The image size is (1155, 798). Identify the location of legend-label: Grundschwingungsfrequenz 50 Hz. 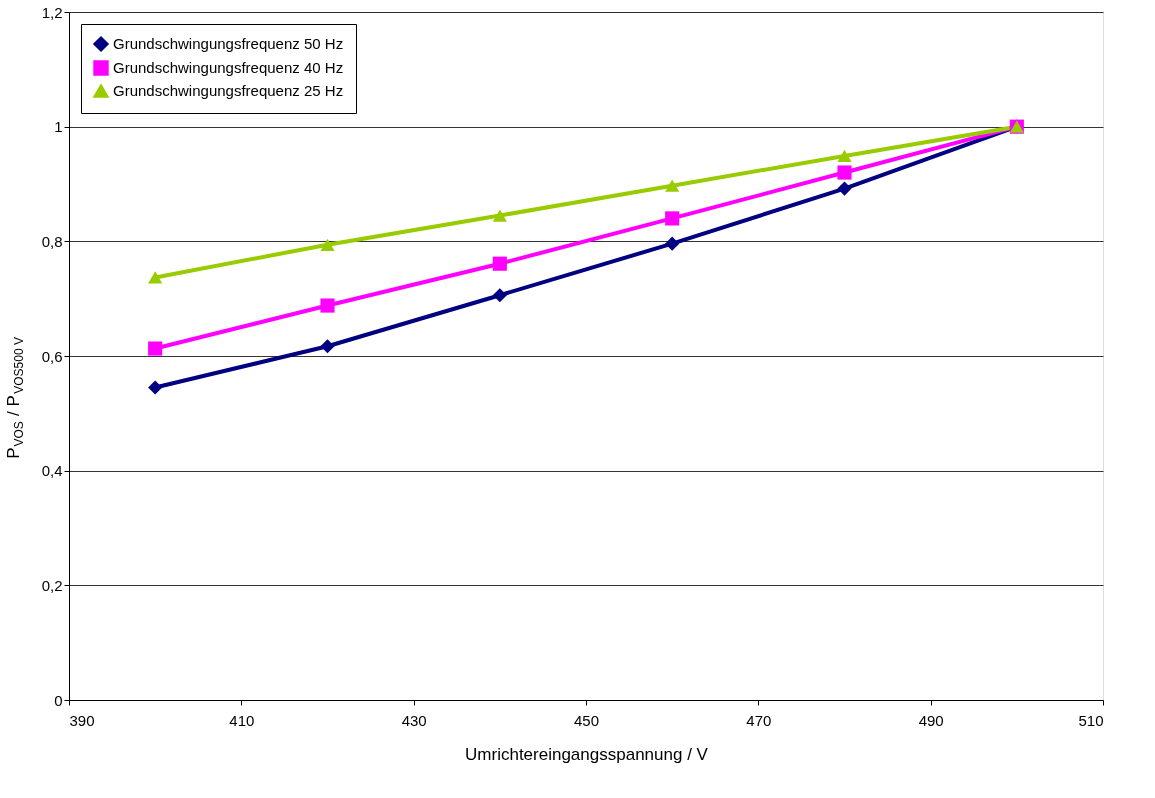
(228, 43).